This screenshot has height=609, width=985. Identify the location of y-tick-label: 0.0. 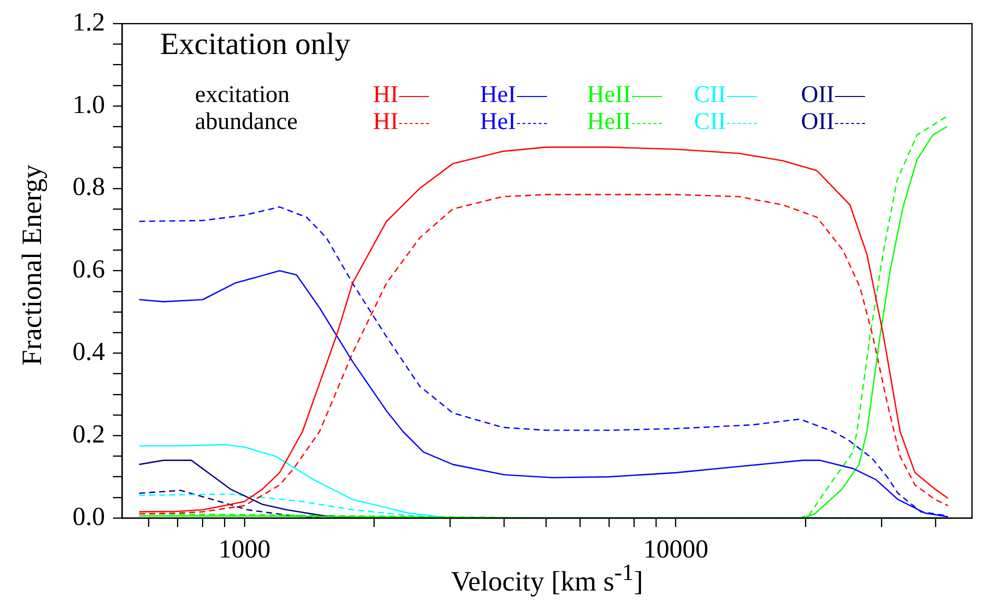
(88, 516).